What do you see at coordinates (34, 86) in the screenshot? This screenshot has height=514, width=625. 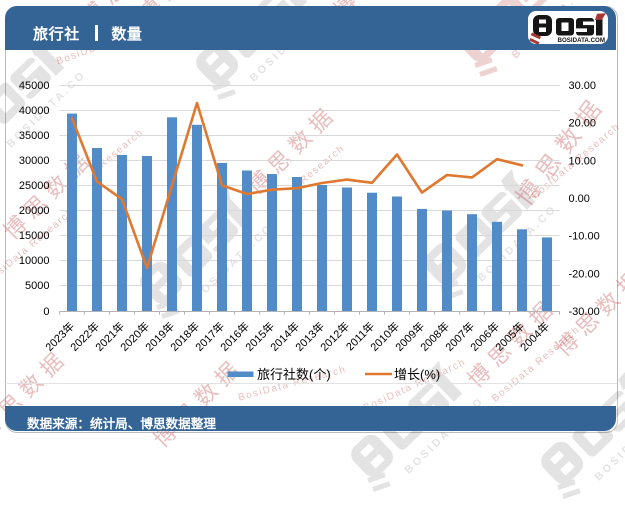 I see `svg-text: 45000` at bounding box center [34, 86].